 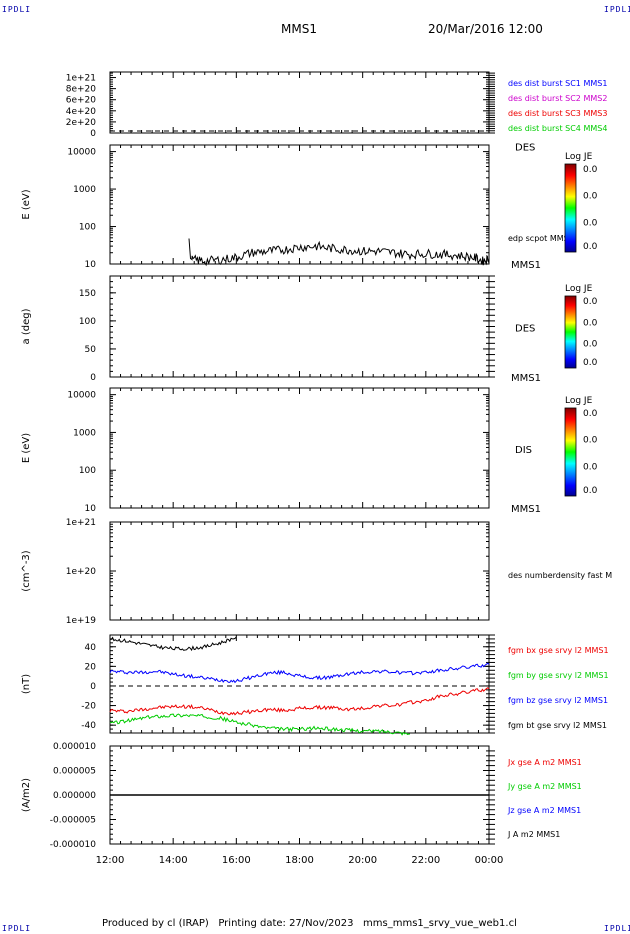 What do you see at coordinates (81, 101) in the screenshot?
I see `y-tick-label: 6e+20` at bounding box center [81, 101].